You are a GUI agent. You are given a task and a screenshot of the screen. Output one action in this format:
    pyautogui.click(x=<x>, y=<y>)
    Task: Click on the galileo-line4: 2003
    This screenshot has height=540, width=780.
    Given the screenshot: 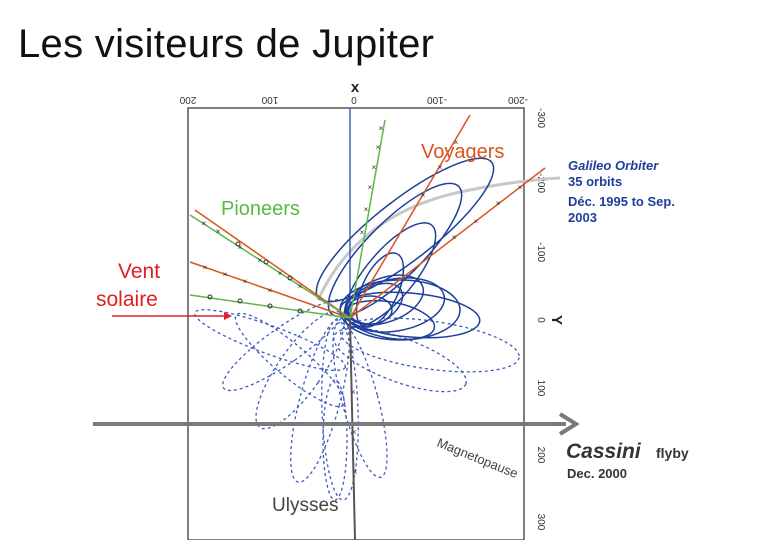 What is the action you would take?
    pyautogui.click(x=582, y=217)
    